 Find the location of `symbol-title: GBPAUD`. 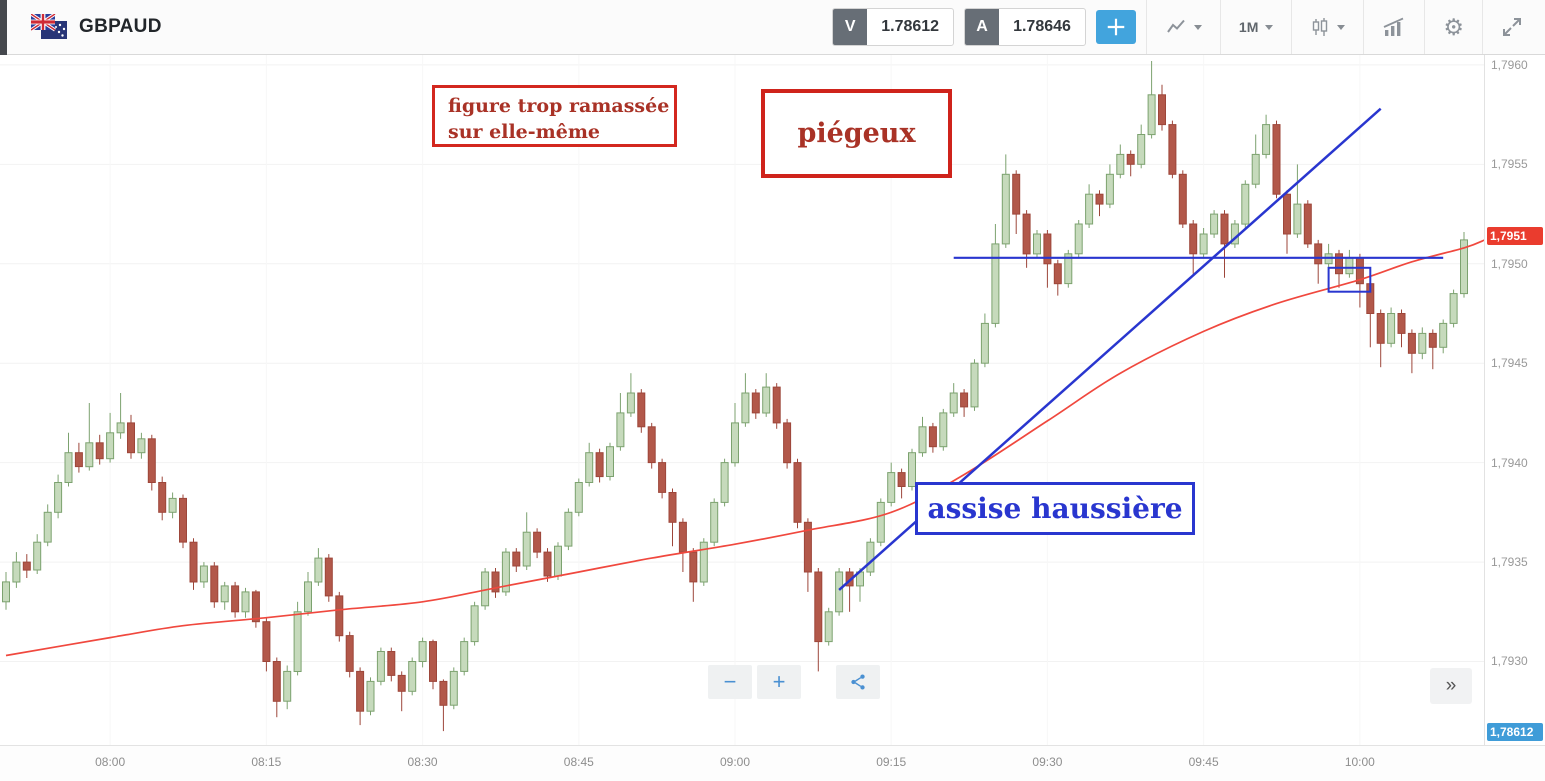

symbol-title: GBPAUD is located at coordinates (120, 26).